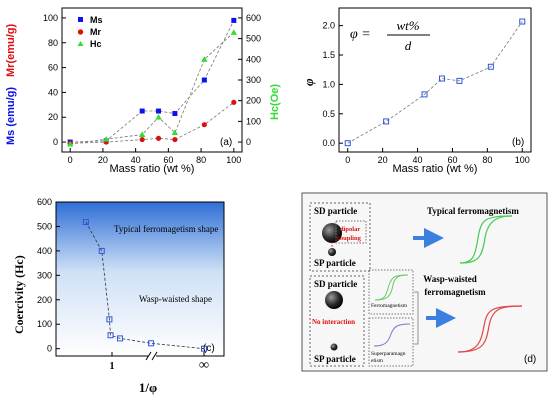  I want to click on panel-b-tag: (b), so click(518, 142).